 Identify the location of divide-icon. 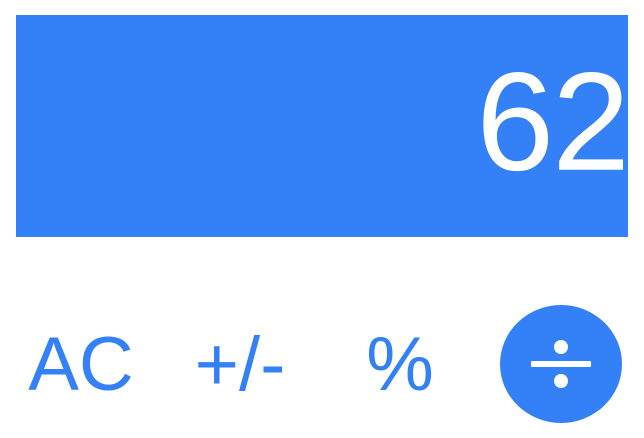
(561, 364).